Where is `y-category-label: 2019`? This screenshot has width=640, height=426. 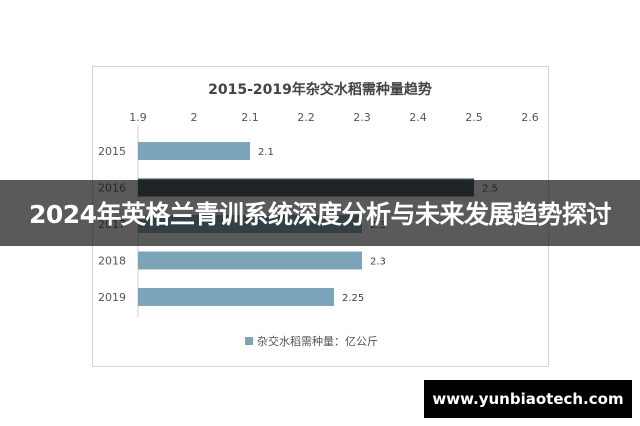 y-category-label: 2019 is located at coordinates (112, 297).